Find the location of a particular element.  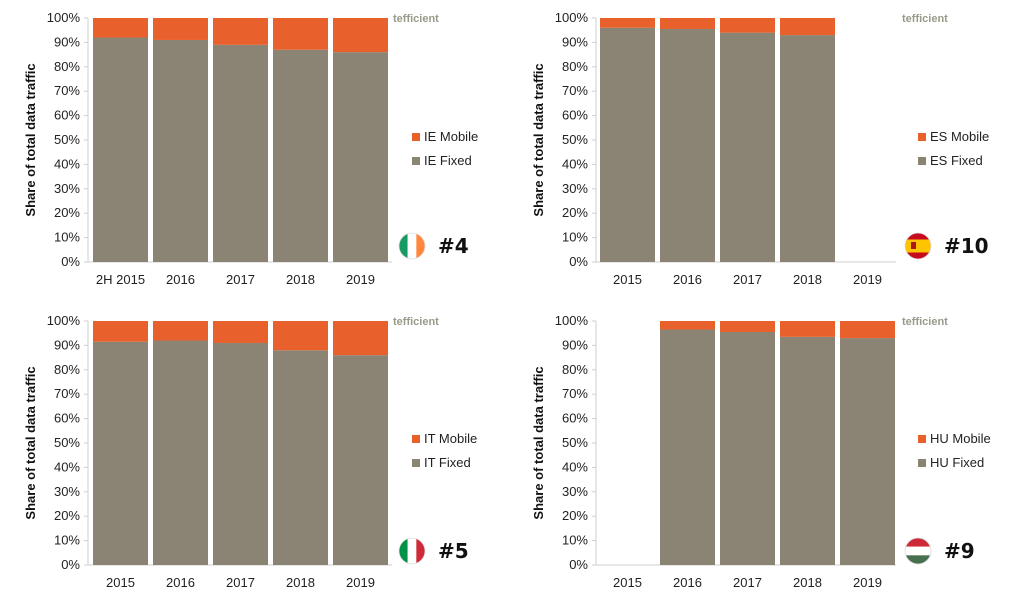

legend-item-mobile: HU Mobile is located at coordinates (954, 438).